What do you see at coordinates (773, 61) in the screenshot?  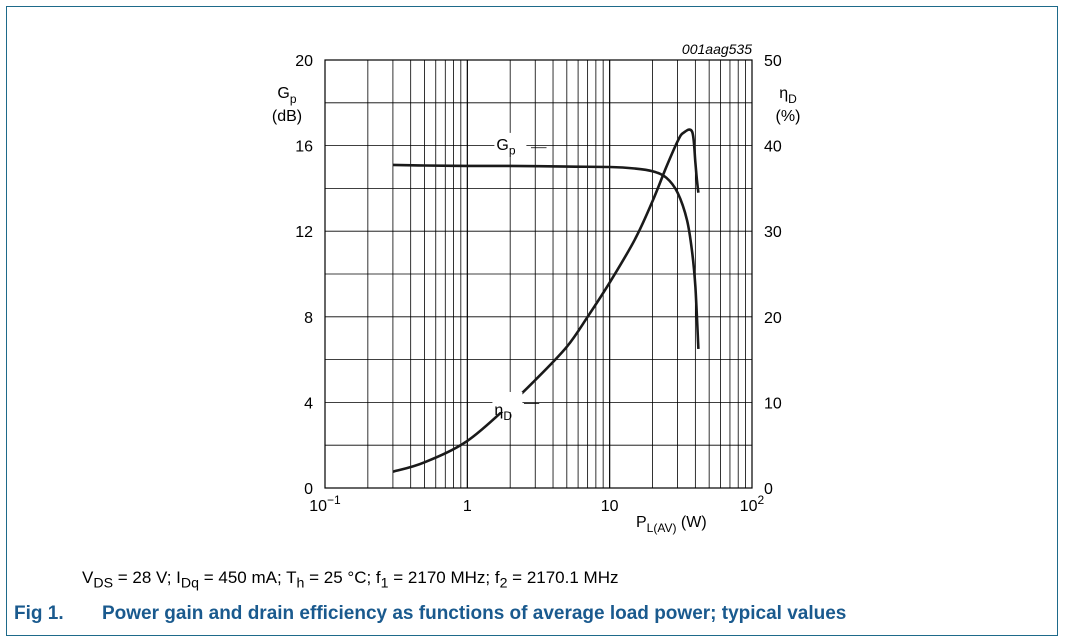 I see `y-right-tick-label: 50` at bounding box center [773, 61].